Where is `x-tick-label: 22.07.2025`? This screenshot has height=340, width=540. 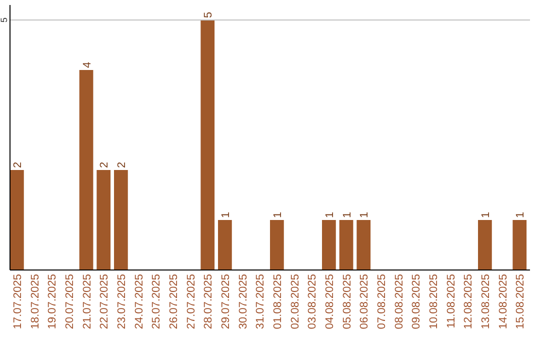 x-tick-label: 22.07.2025 is located at coordinates (104, 302).